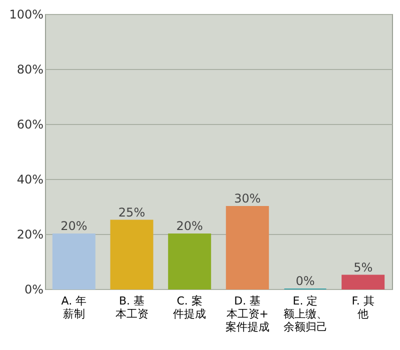  Describe the element at coordinates (131, 307) in the screenshot. I see `x-tick-label: B. 基本工资` at that location.